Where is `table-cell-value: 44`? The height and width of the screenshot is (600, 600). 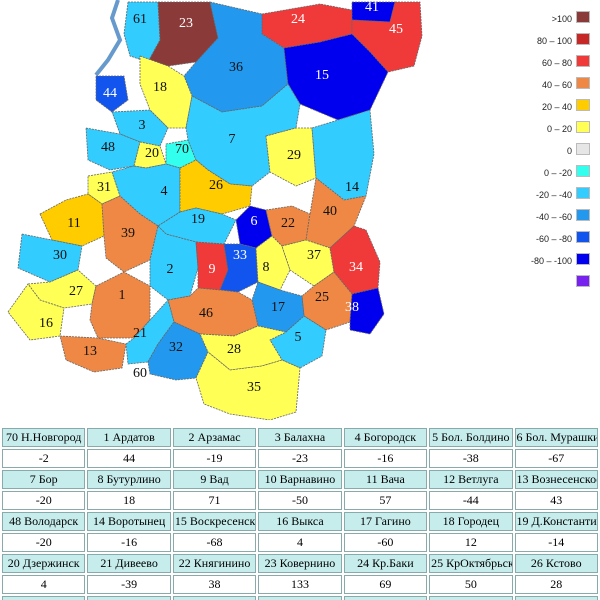
table-cell-value: 44 is located at coordinates (129, 458).